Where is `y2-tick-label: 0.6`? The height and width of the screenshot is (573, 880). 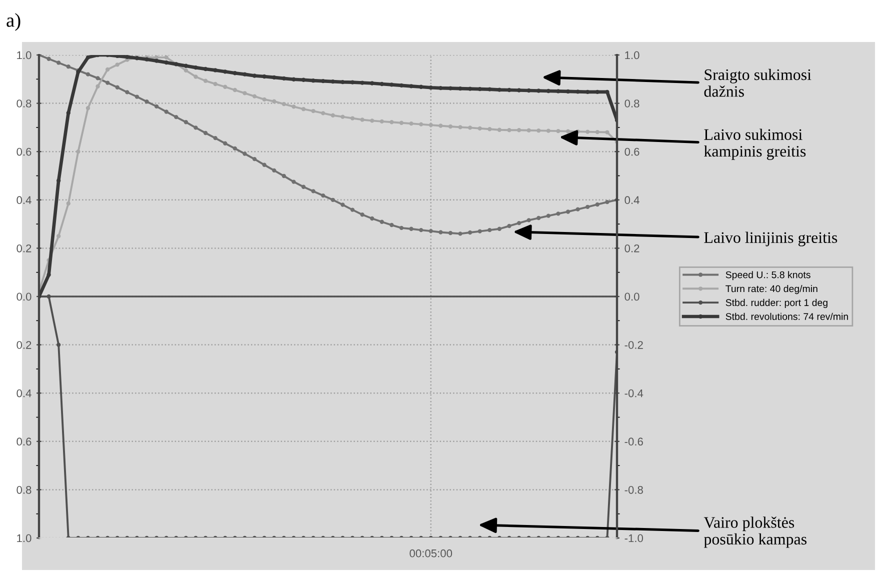 y2-tick-label: 0.6 is located at coordinates (632, 152).